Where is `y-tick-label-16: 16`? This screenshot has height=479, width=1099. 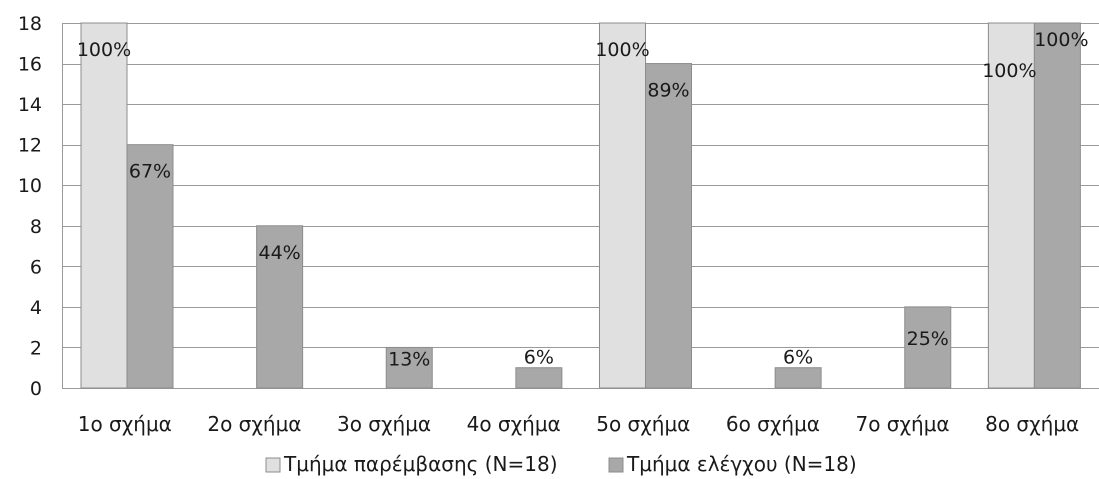
y-tick-label-16: 16 is located at coordinates (30, 65).